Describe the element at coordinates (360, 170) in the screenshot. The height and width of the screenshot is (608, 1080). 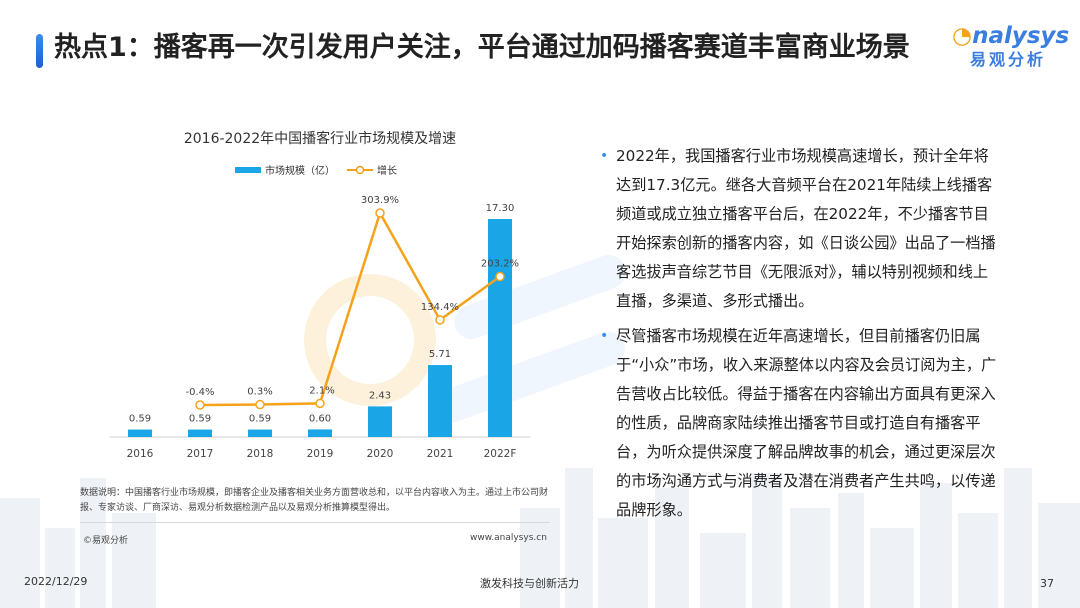
I see `legend-marker-line` at that location.